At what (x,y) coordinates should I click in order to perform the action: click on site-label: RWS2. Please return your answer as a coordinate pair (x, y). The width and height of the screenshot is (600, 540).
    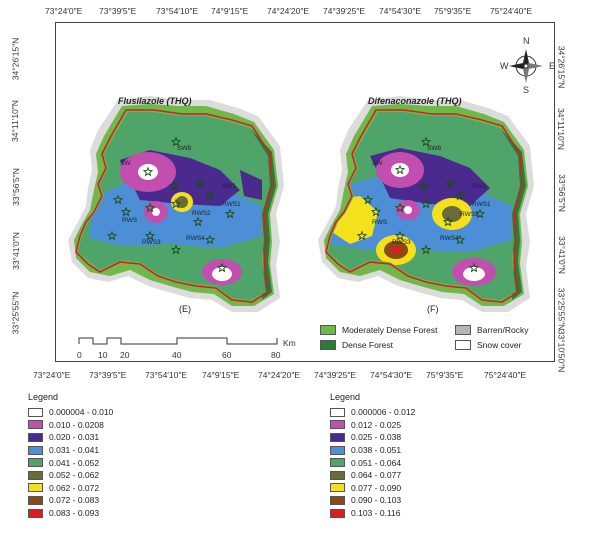
    Looking at the image, I should click on (469, 214).